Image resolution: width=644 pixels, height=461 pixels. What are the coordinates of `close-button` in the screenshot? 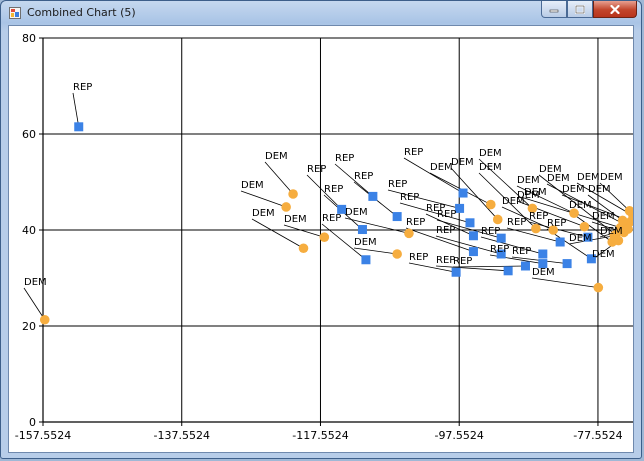 It's located at (615, 9).